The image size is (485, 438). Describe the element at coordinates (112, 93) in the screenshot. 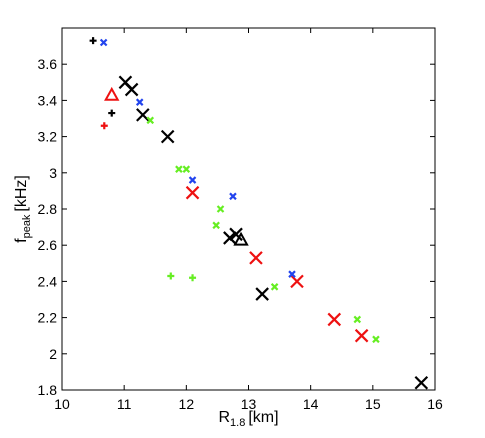

I see `red-triangle-point` at that location.